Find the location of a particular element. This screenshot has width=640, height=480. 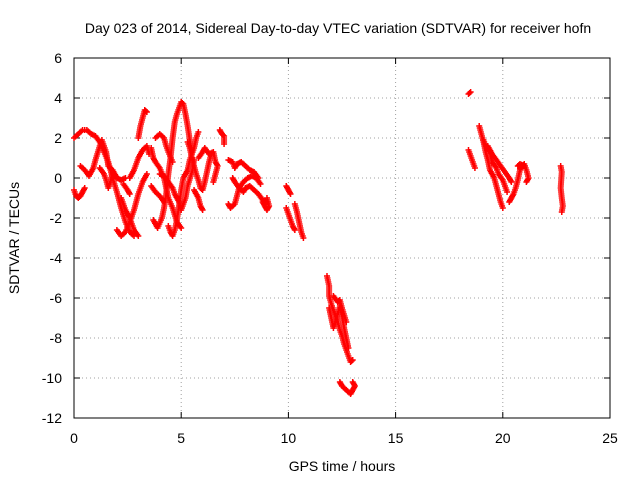

x-tick-label: 20 is located at coordinates (503, 438).